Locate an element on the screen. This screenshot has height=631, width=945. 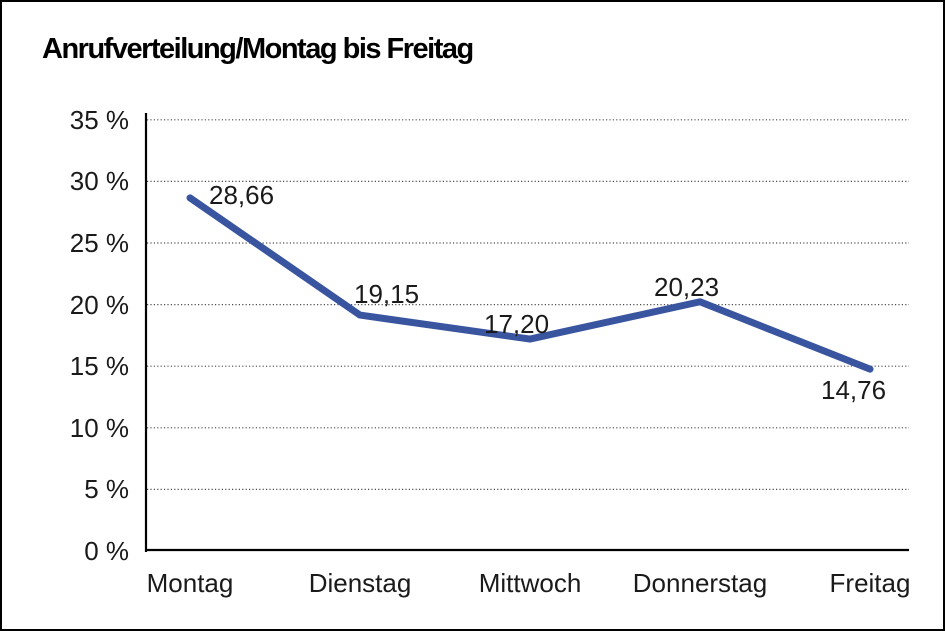
y-tick-label: 10 % is located at coordinates (99, 427).